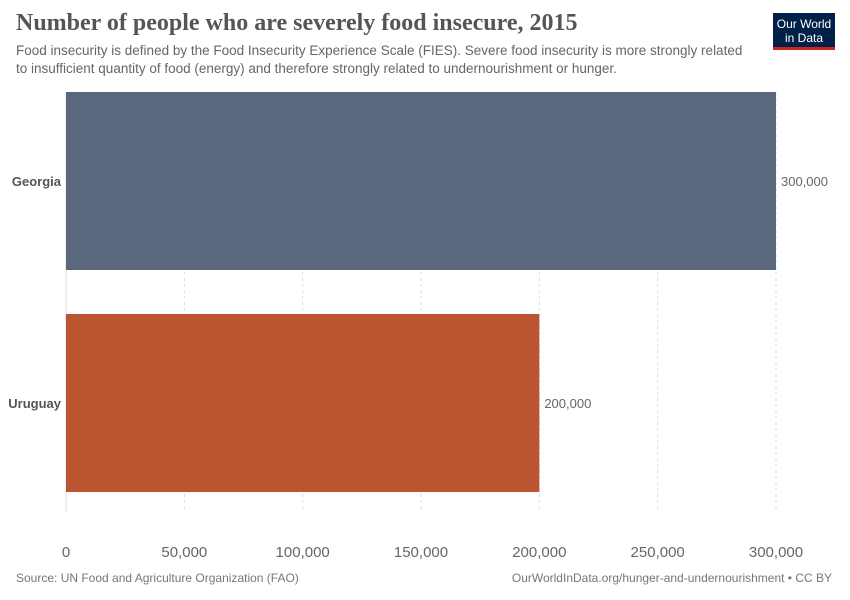  What do you see at coordinates (303, 552) in the screenshot?
I see `x-tick-label: 100,000` at bounding box center [303, 552].